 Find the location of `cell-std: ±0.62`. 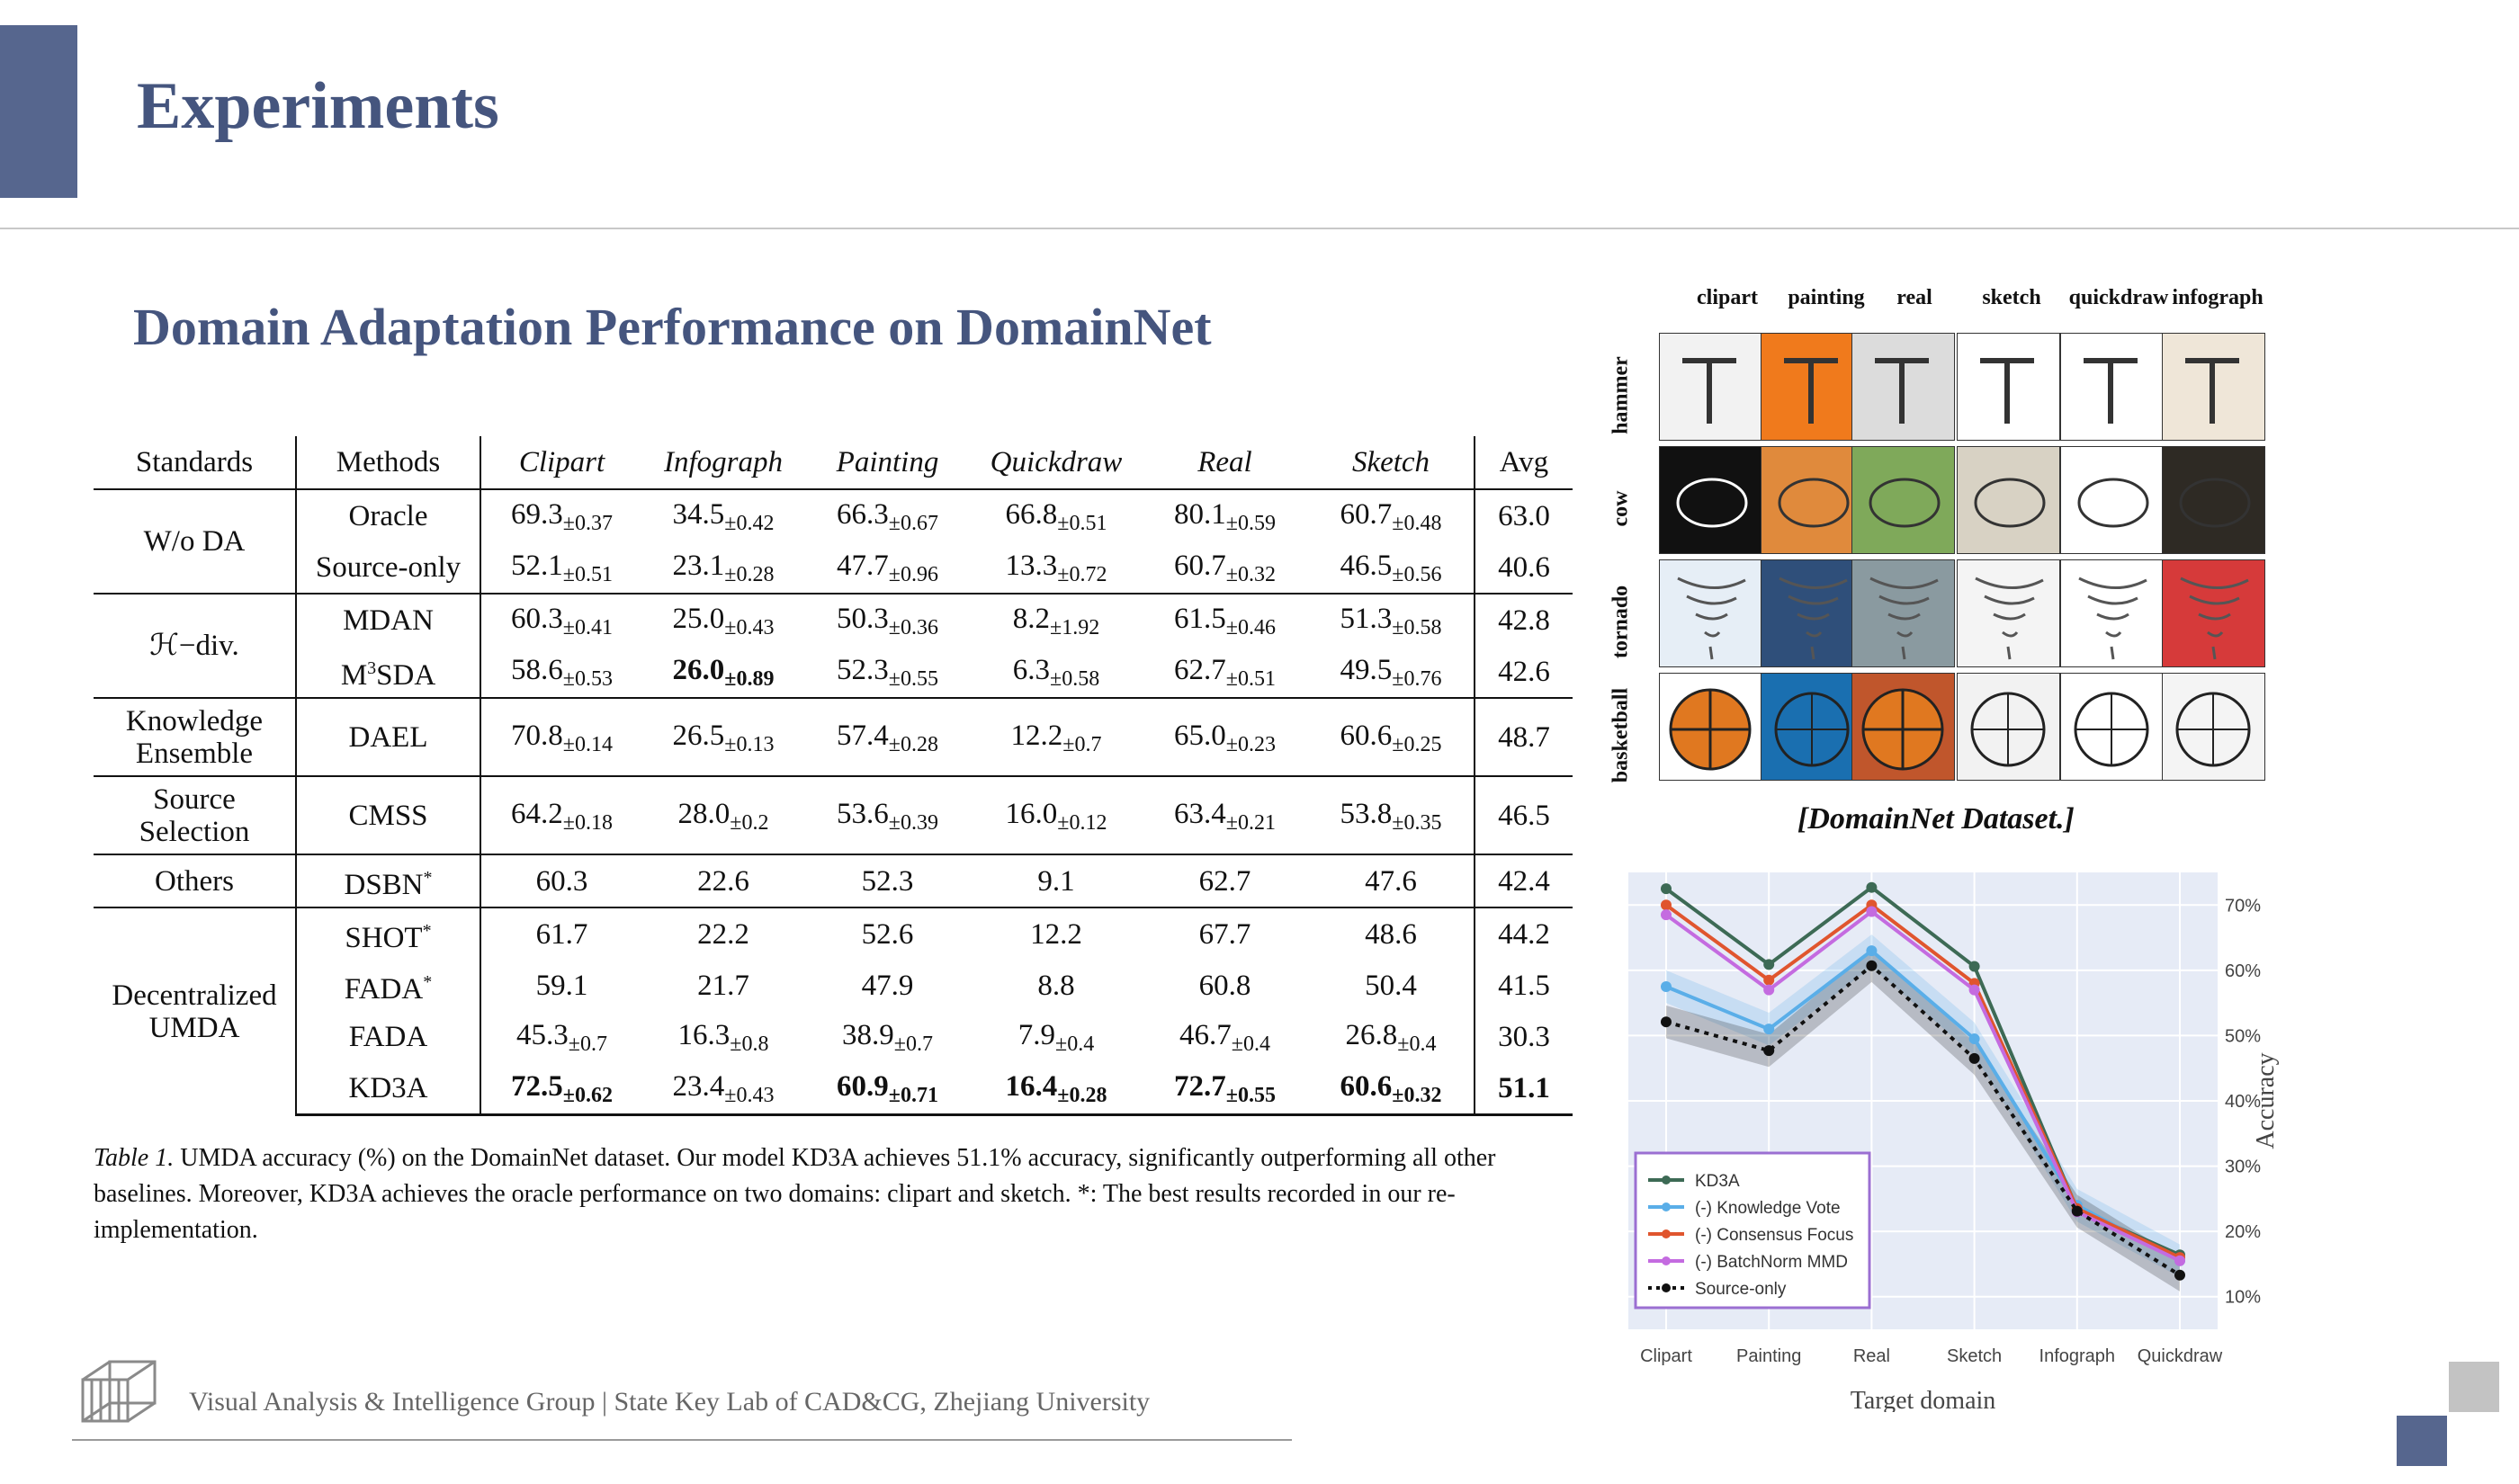

cell-std: ±0.62 is located at coordinates (588, 1095).